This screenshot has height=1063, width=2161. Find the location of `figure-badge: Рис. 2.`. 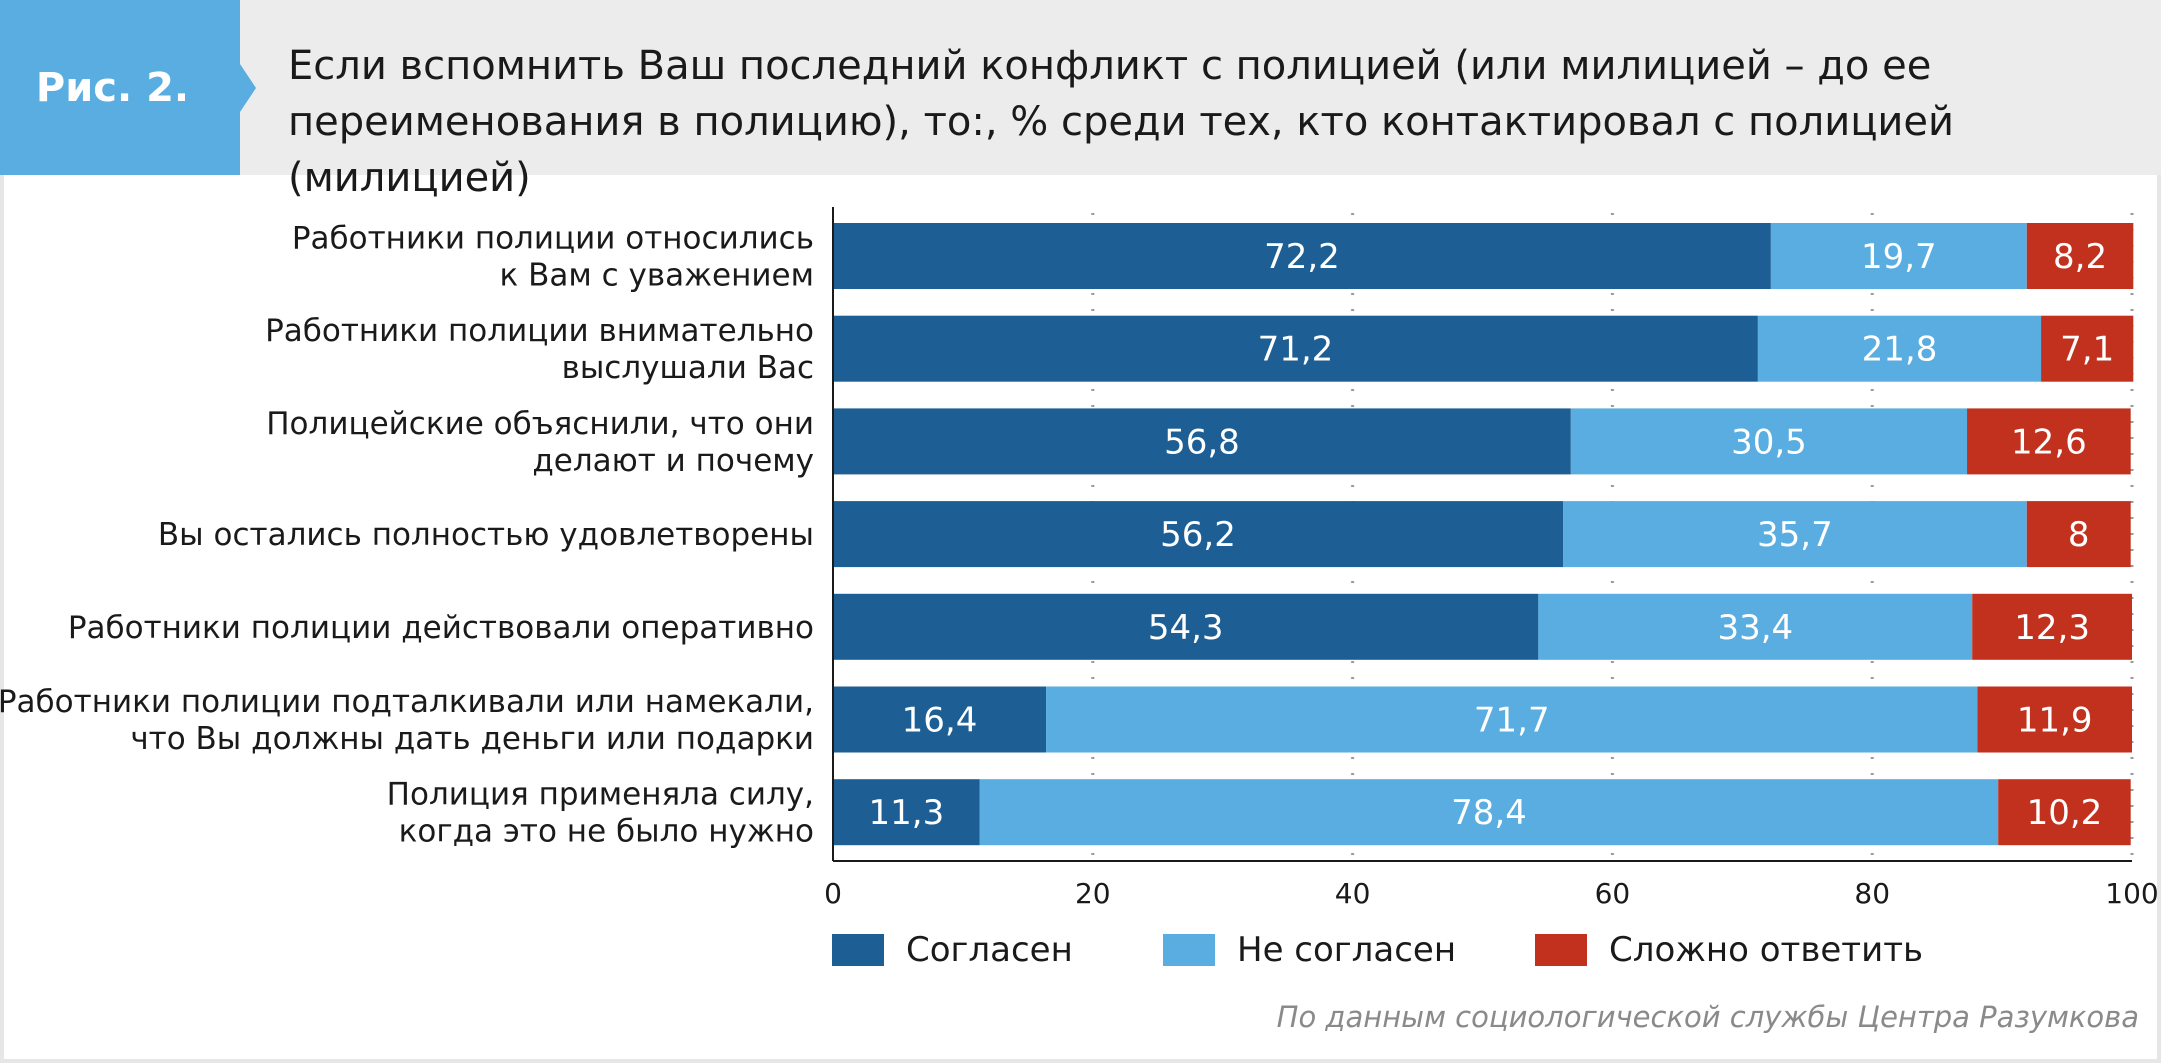

figure-badge: Рис. 2. is located at coordinates (120, 87).